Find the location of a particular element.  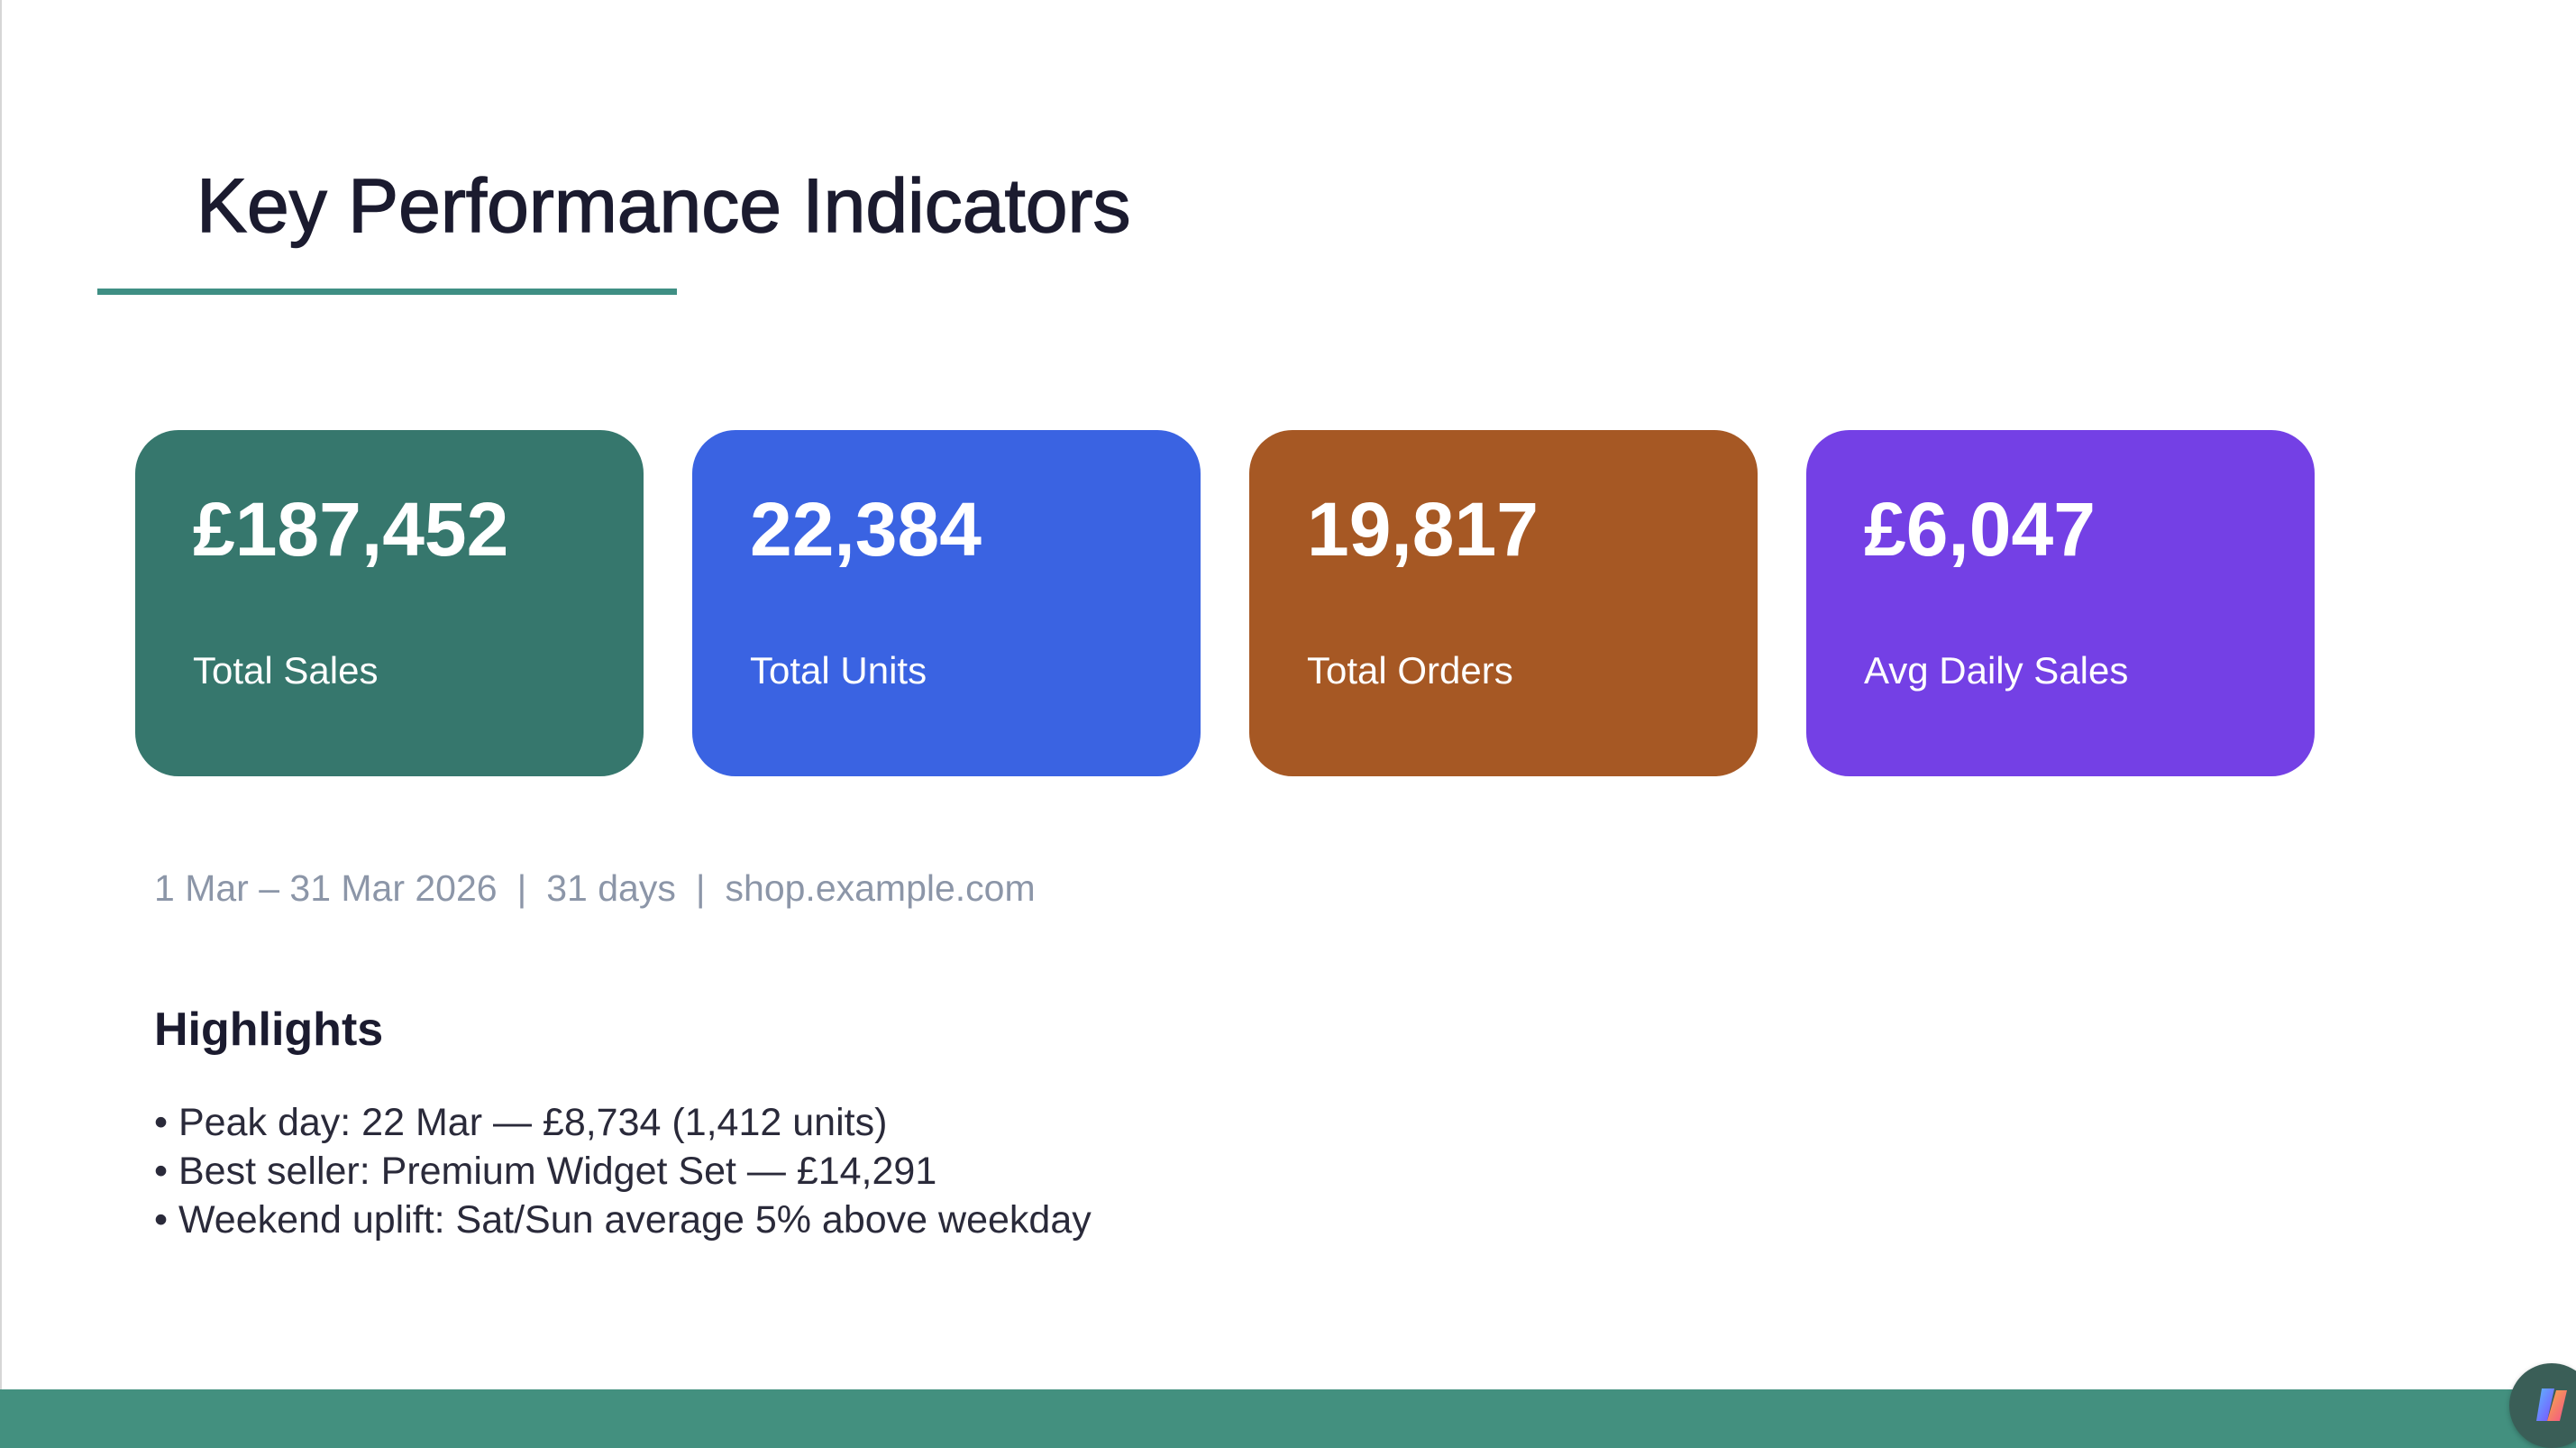

kpi-card-avg-daily-sales: £6,047 Avg Daily Sales is located at coordinates (2060, 603).